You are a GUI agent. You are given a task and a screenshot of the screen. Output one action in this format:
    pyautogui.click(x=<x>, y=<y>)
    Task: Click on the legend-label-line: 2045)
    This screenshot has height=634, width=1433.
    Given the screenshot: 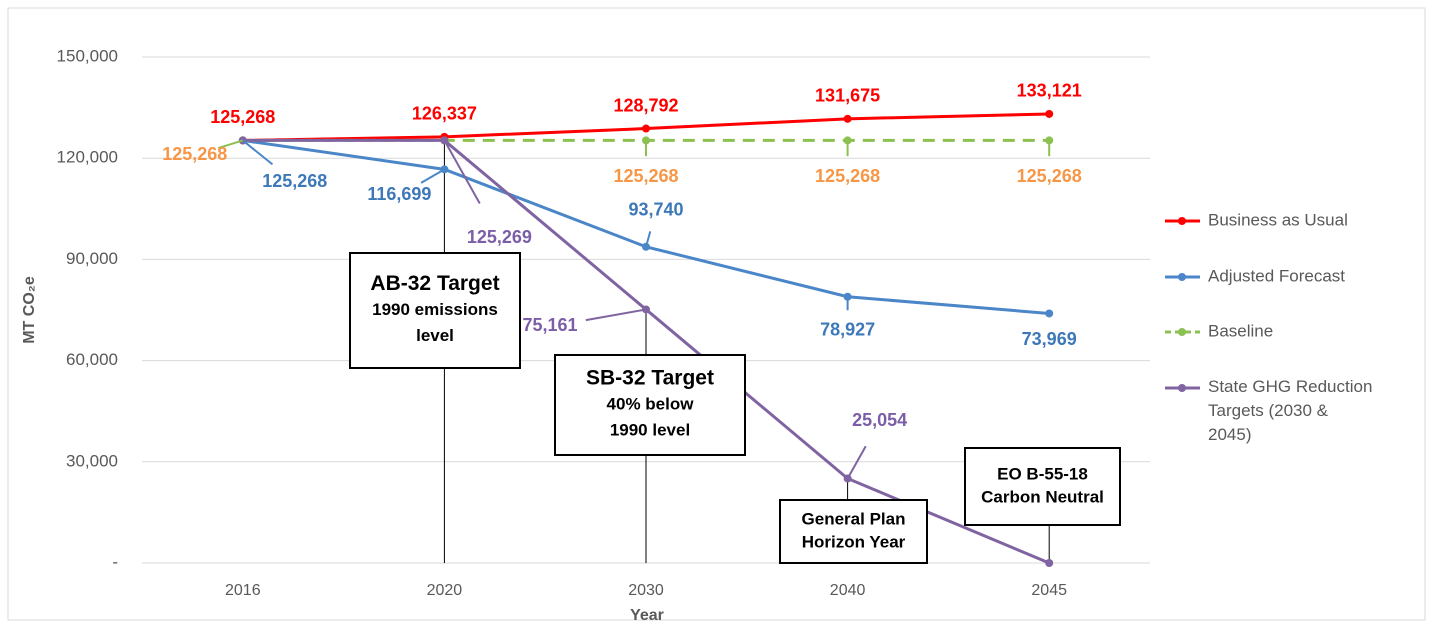 What is the action you would take?
    pyautogui.click(x=1229, y=434)
    